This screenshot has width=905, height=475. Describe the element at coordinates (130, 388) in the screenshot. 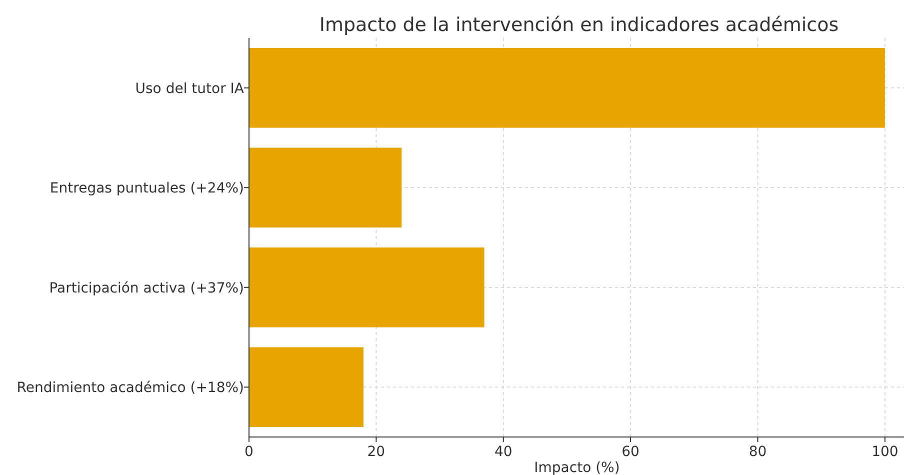

I see `y-tick-label: Rendimiento académico (+18%)` at that location.